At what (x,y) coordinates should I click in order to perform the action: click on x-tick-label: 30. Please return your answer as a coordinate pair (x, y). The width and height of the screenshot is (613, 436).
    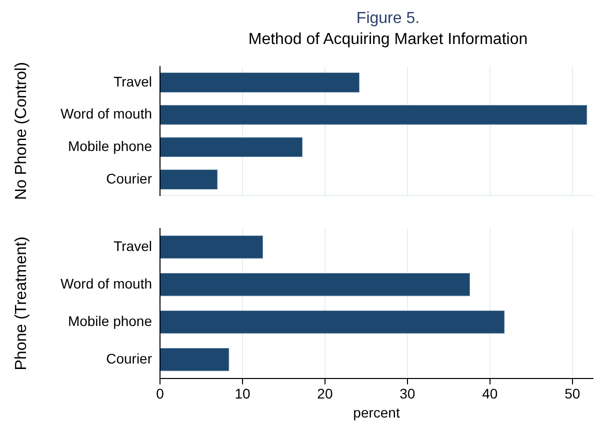
    Looking at the image, I should click on (408, 394).